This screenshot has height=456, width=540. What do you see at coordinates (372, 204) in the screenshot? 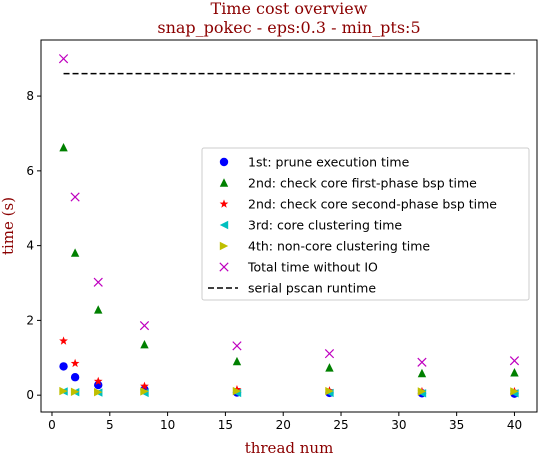
I see `legend-entry: 2nd: check core second-phase bsp time` at bounding box center [372, 204].